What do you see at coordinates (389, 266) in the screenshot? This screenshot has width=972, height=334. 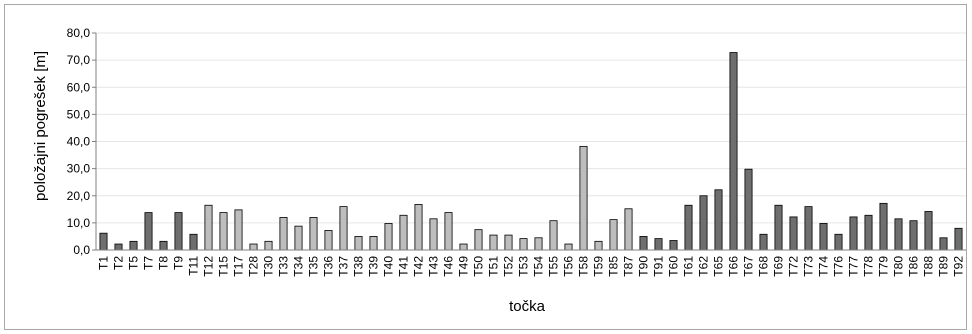 I see `x-tick-label: T40` at bounding box center [389, 266].